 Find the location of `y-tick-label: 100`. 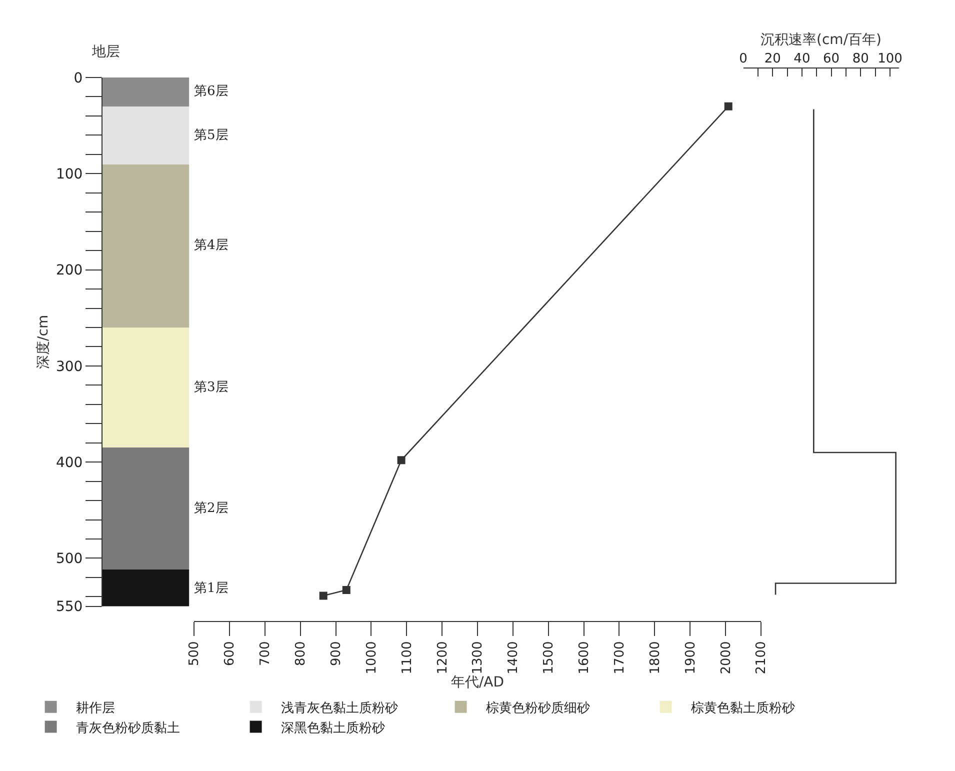

y-tick-label: 100 is located at coordinates (69, 174).